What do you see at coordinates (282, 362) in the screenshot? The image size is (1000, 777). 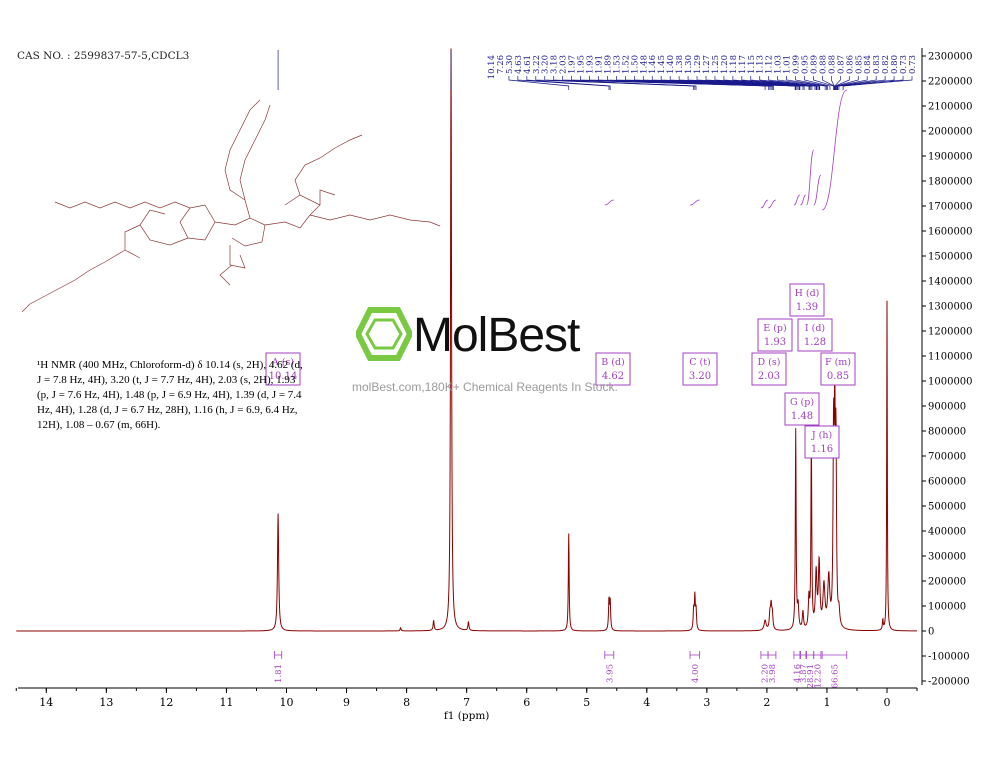 I see `multiplet-label: A (s)` at bounding box center [282, 362].